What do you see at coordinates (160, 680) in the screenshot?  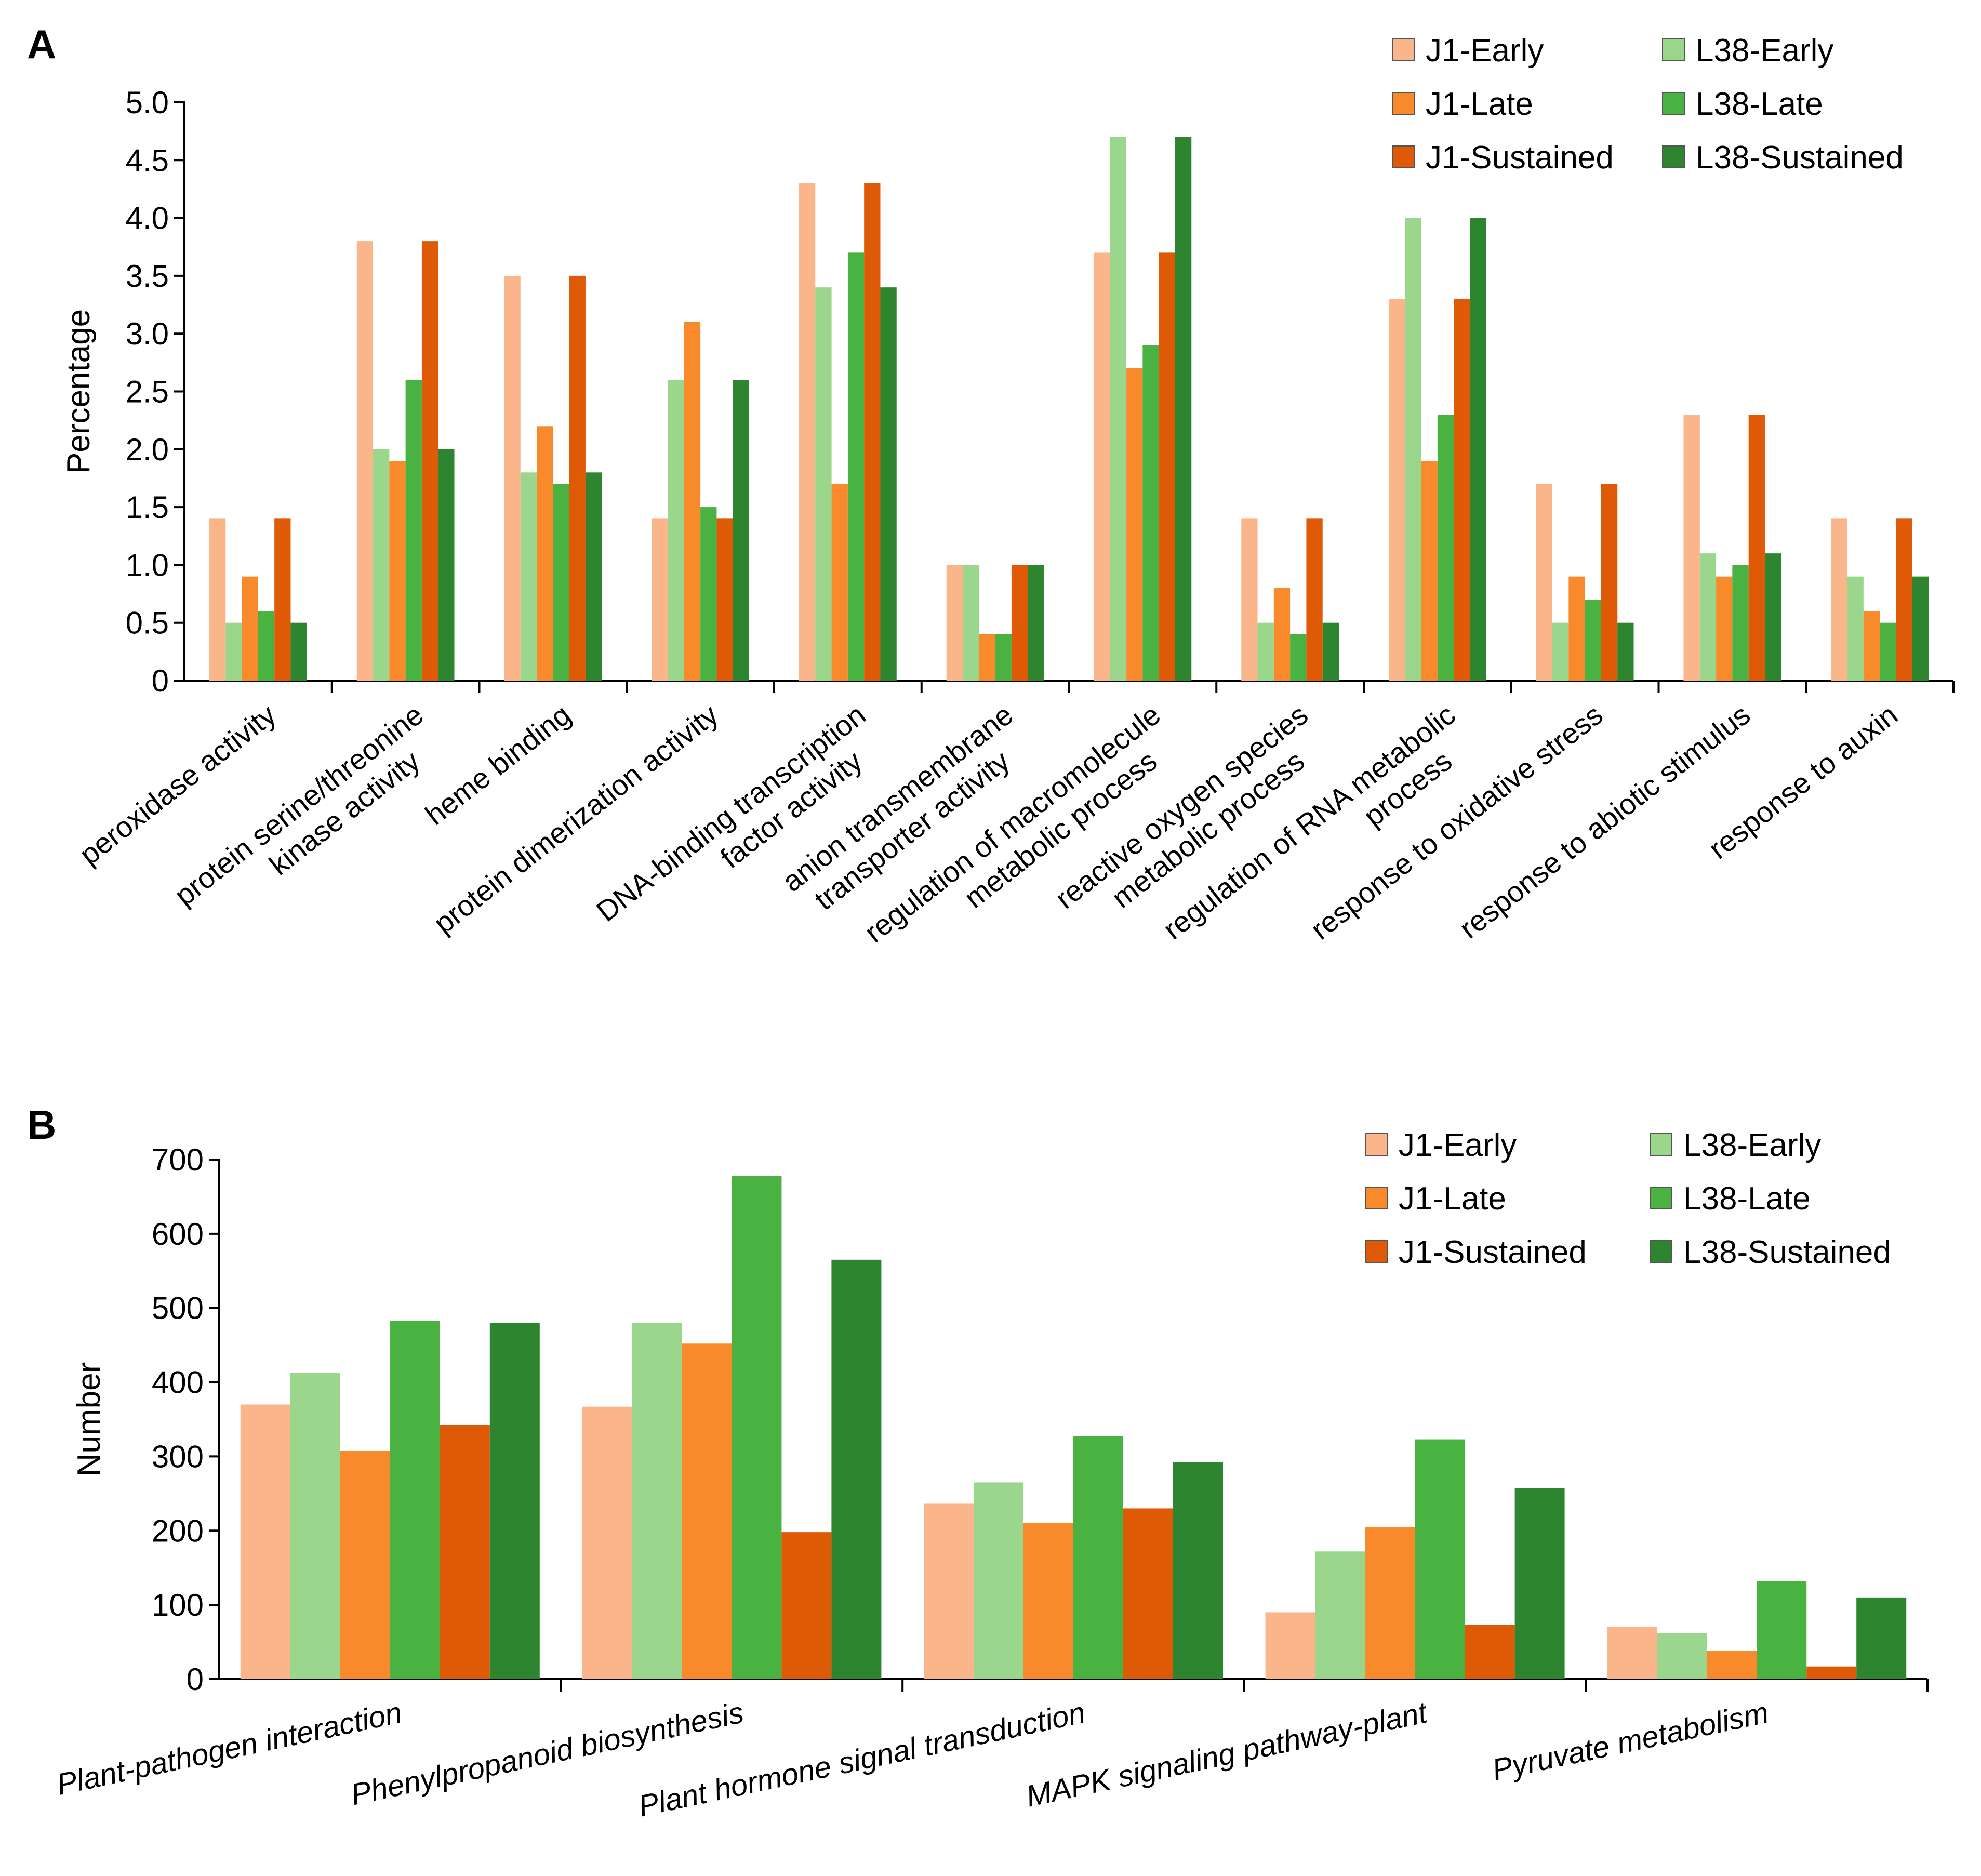 I see `y-tick-label: 0` at bounding box center [160, 680].